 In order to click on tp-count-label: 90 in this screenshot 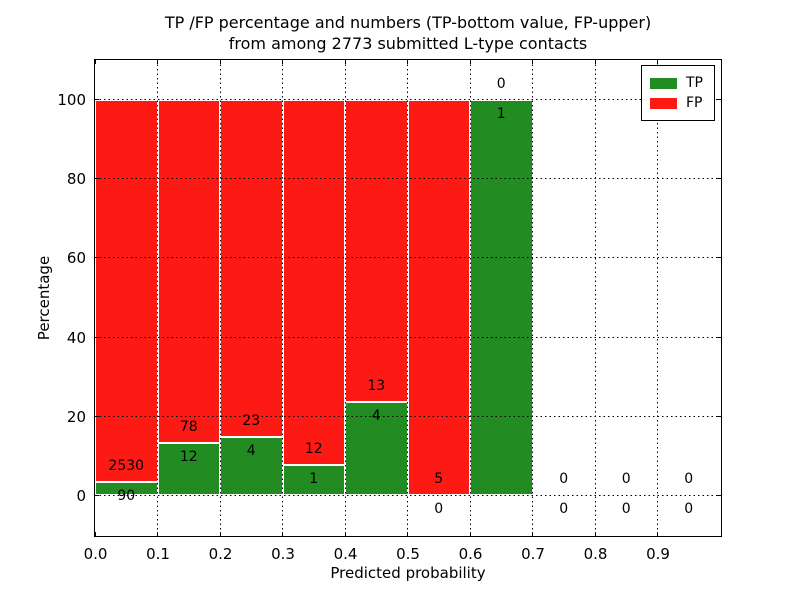, I will do `click(126, 495)`.